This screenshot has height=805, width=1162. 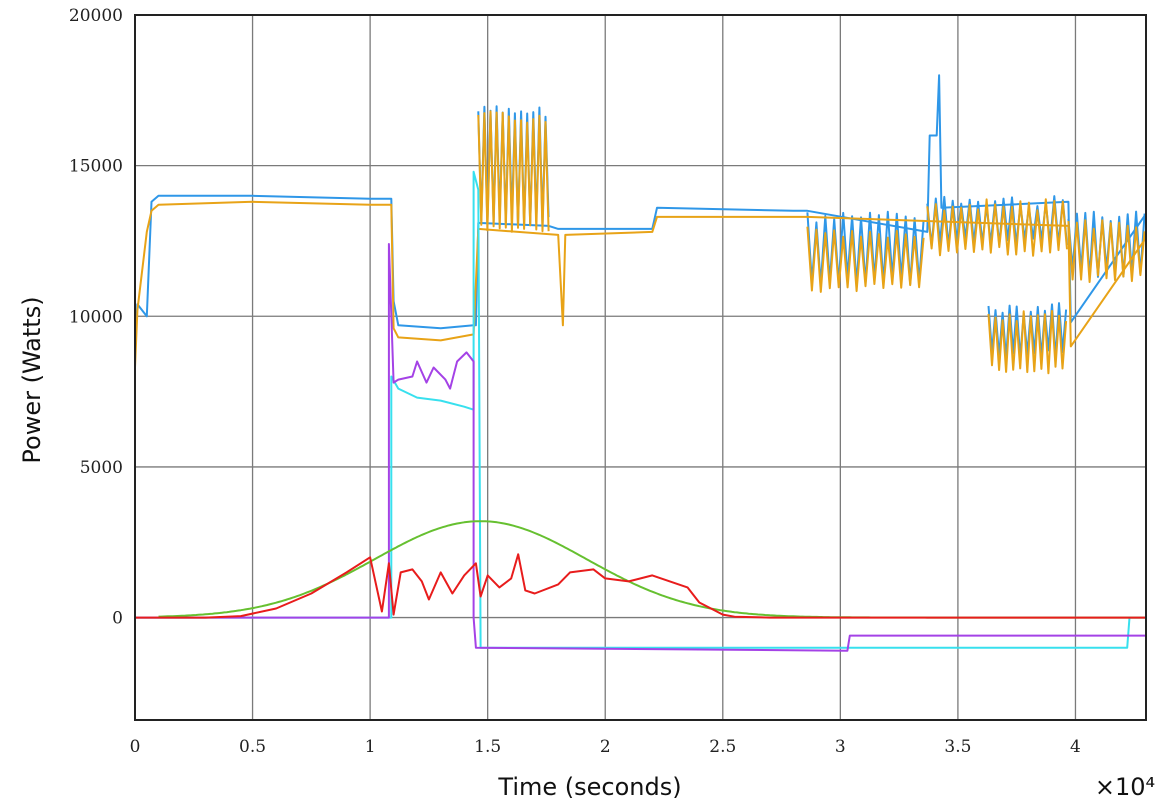 What do you see at coordinates (370, 747) in the screenshot?
I see `x-tick-label: 1` at bounding box center [370, 747].